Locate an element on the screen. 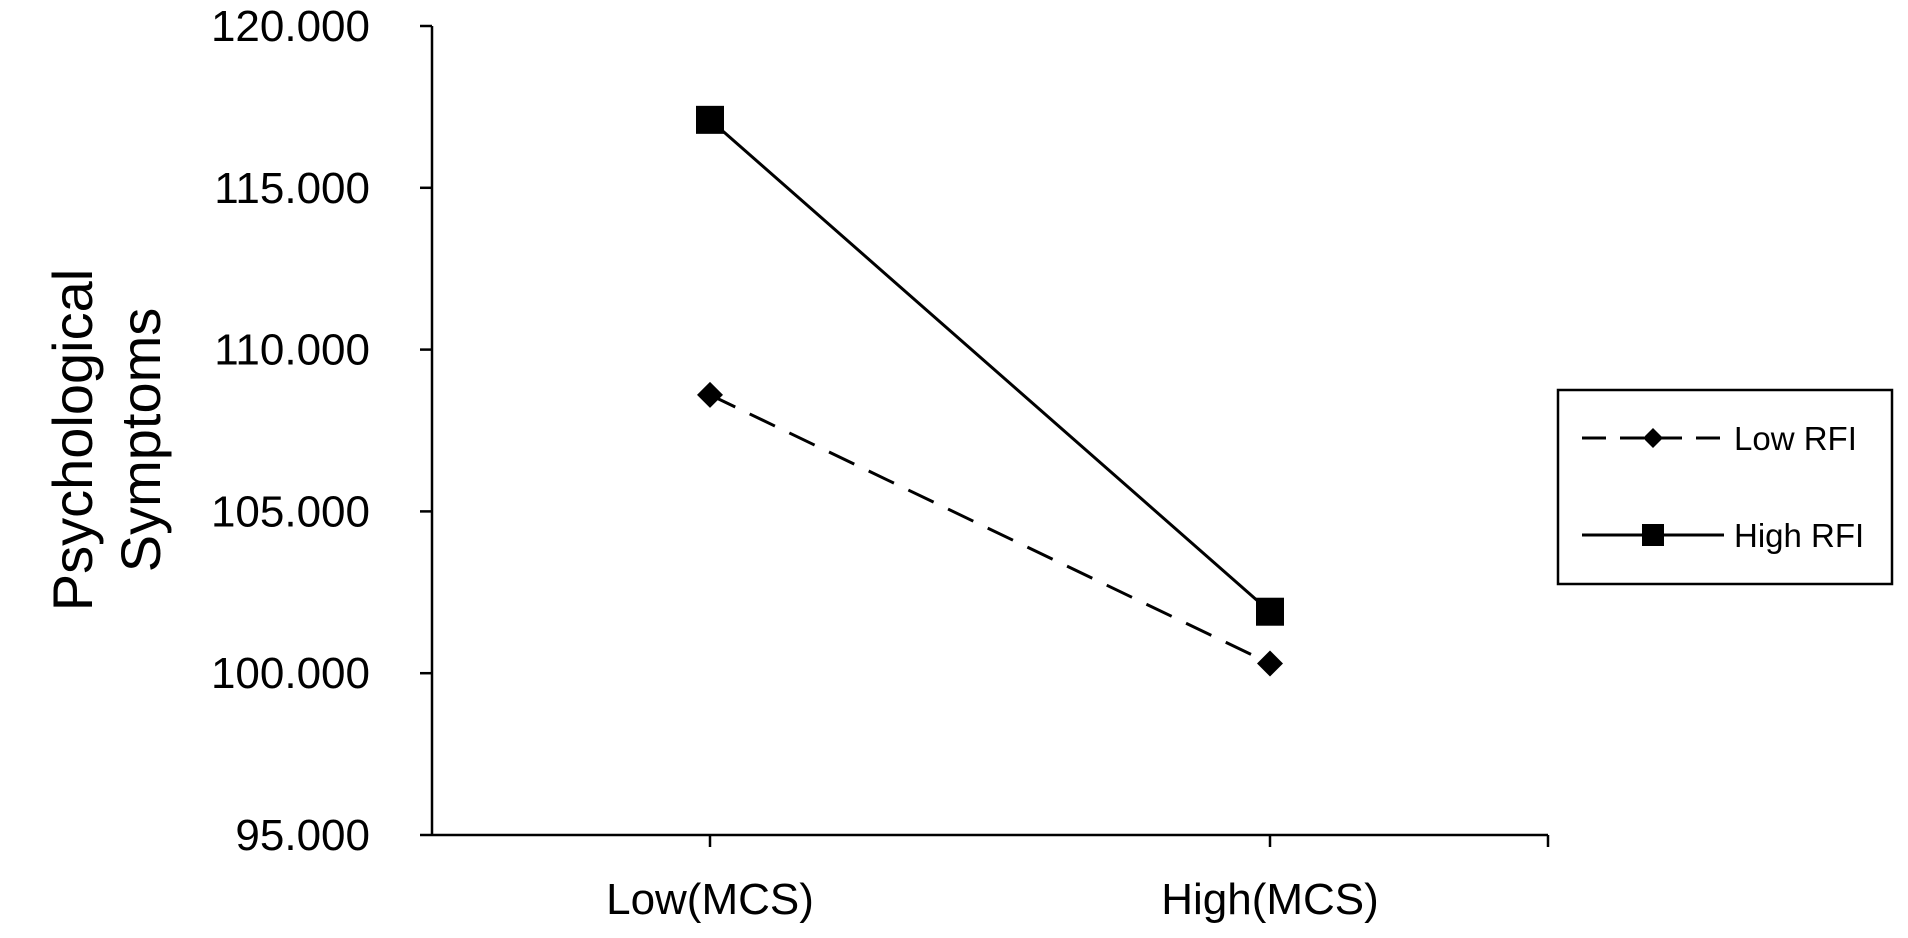  y-tick-label: 95.000 is located at coordinates (302, 835).